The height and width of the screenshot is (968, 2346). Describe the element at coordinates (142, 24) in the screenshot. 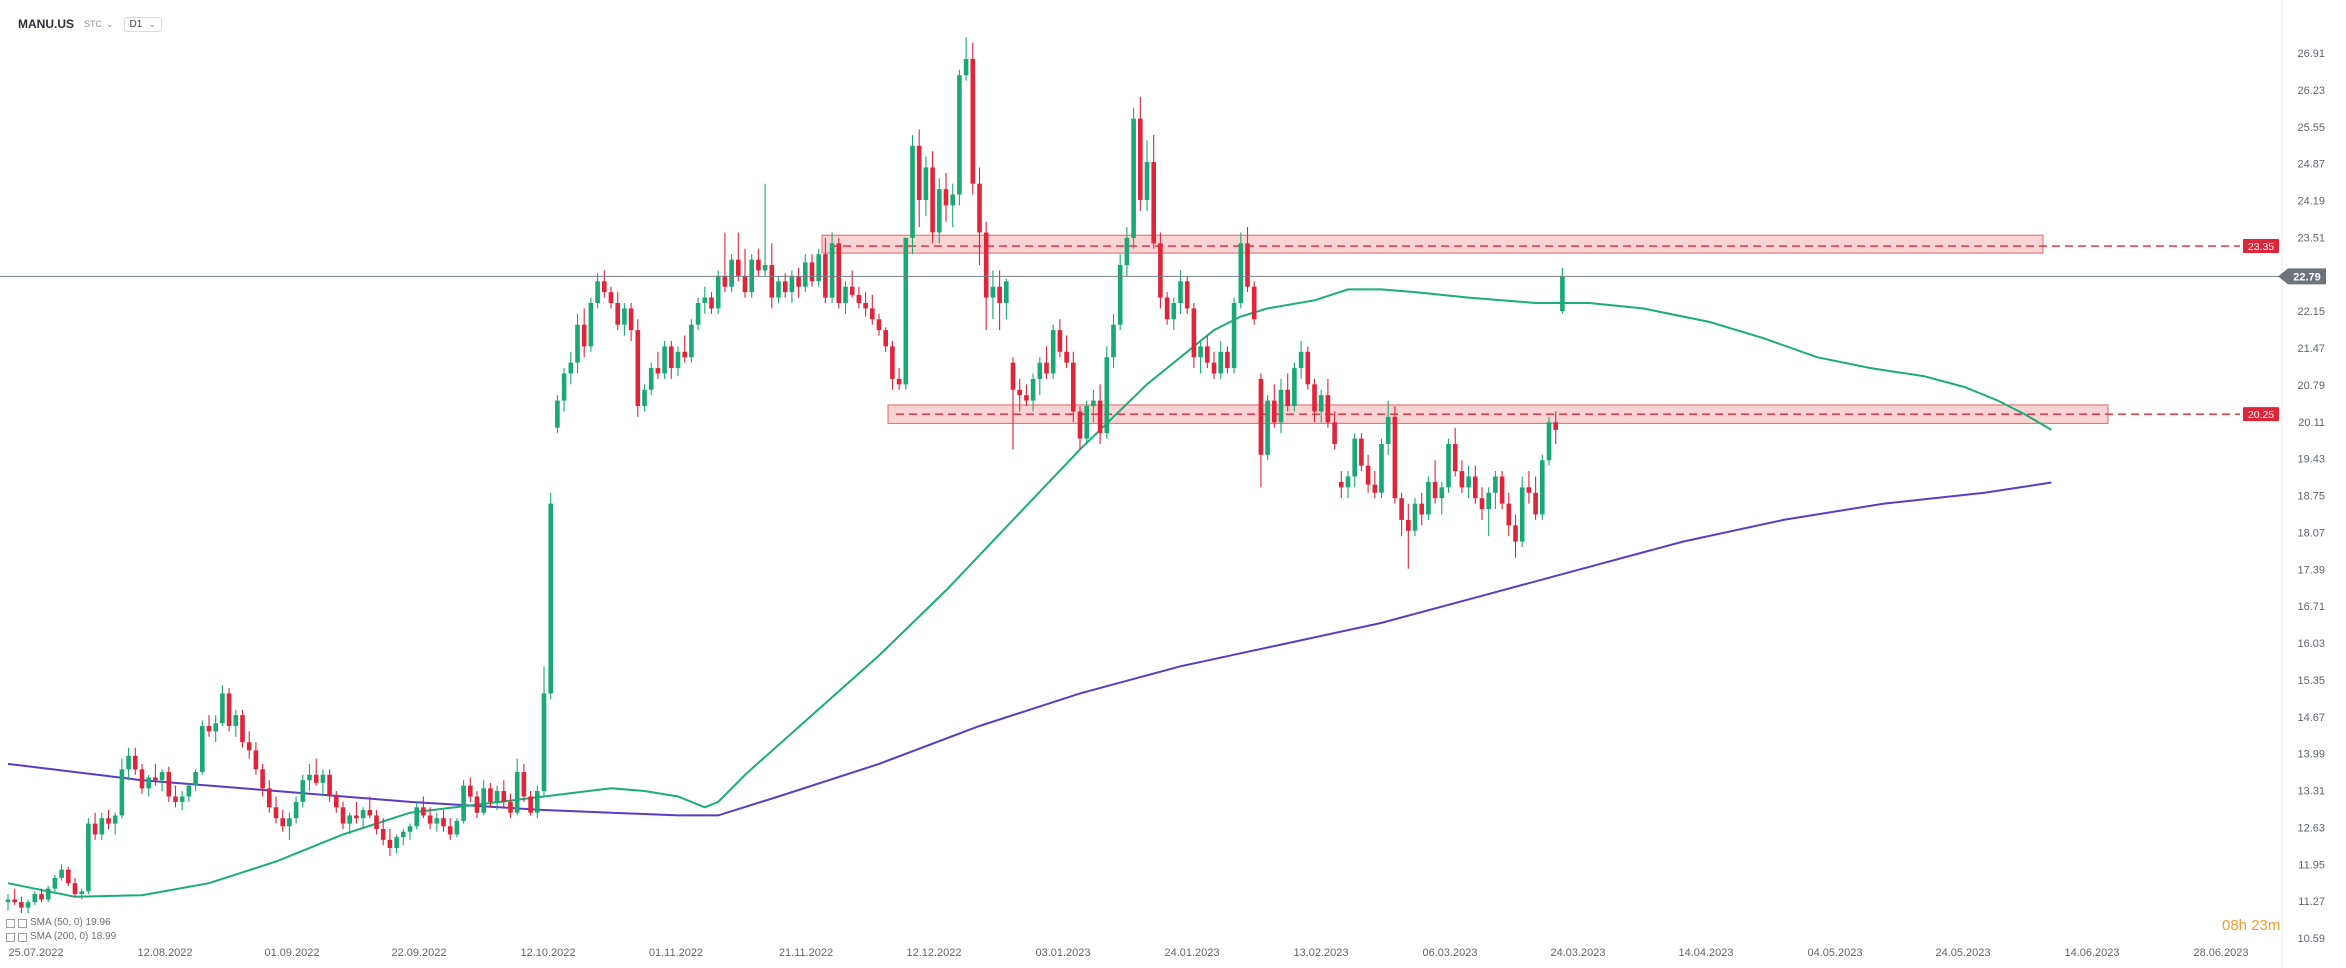

I see `timeframe-select: D1 ⌄` at that location.